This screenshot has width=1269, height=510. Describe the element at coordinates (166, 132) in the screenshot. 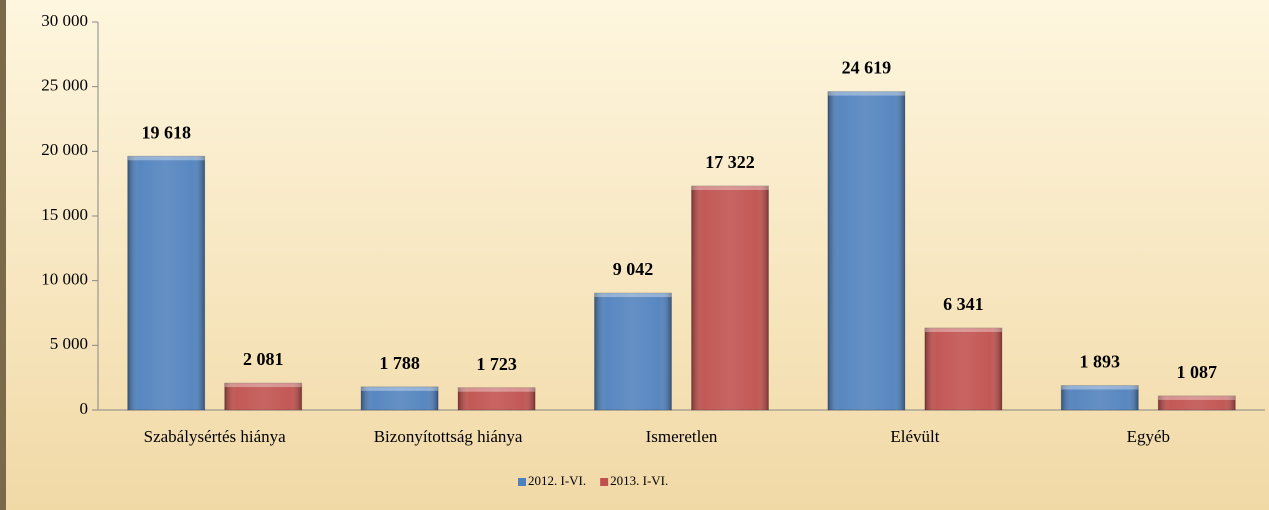

I see `value-label: 19 618` at that location.